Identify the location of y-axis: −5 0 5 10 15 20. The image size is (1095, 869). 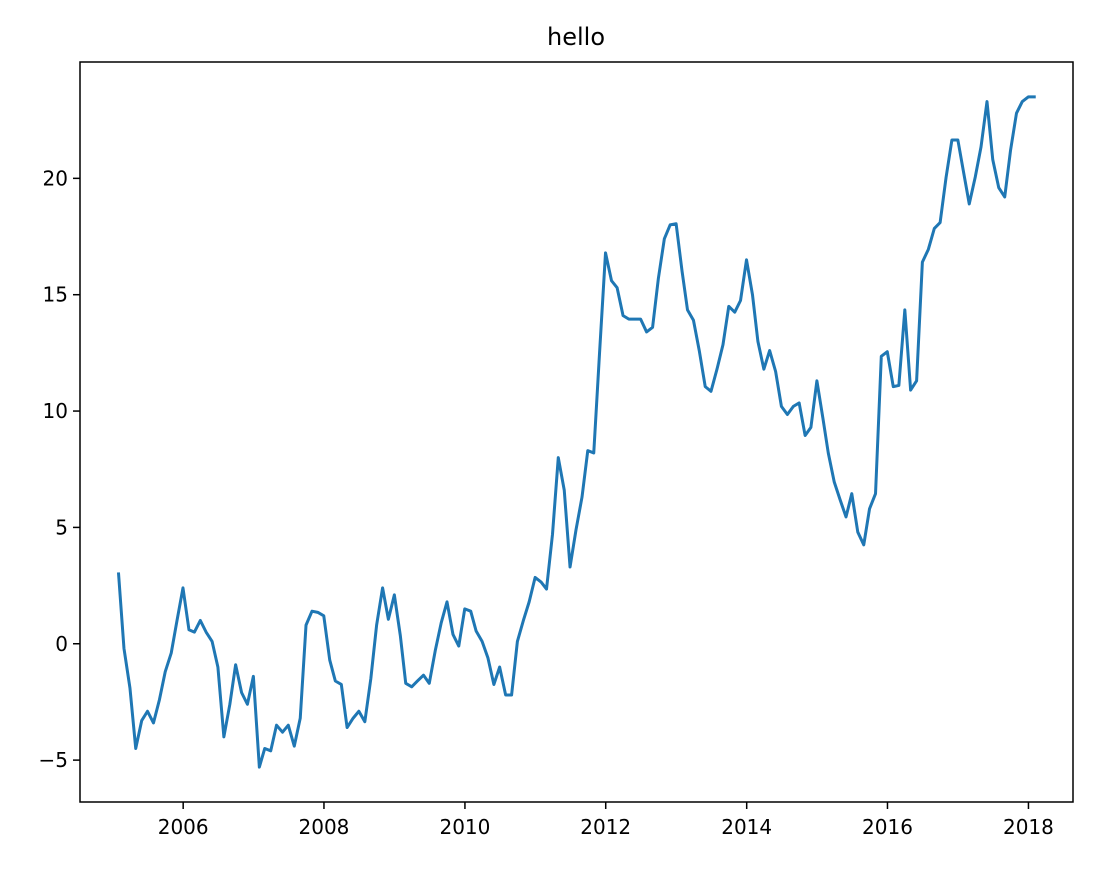
(59, 469).